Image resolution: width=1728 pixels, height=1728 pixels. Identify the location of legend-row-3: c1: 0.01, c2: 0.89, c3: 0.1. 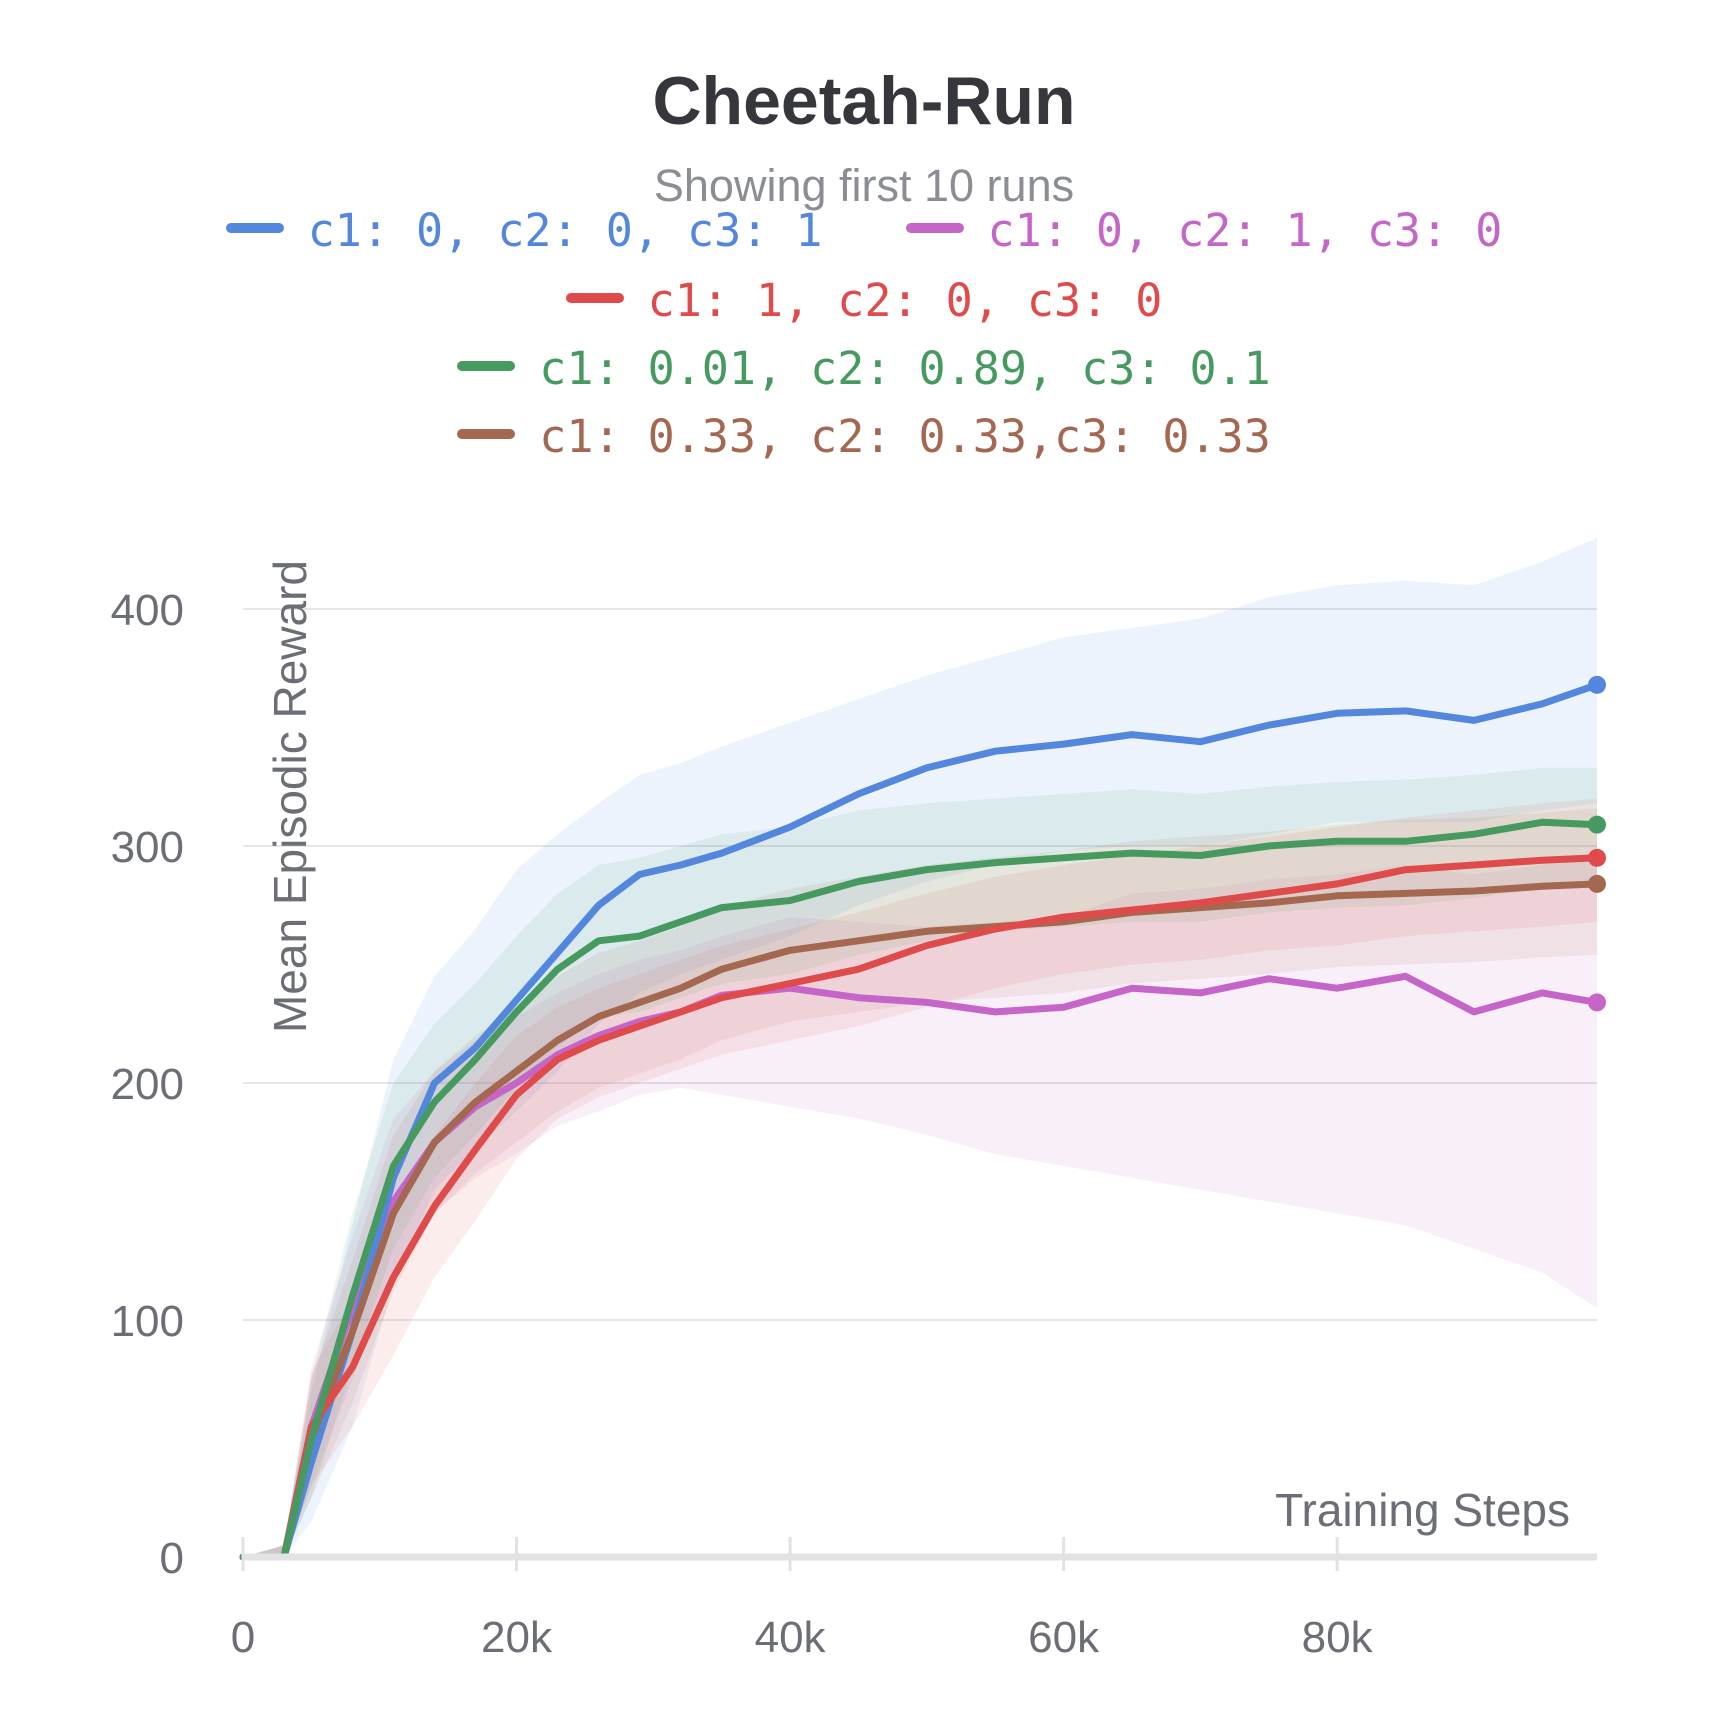
(864, 368).